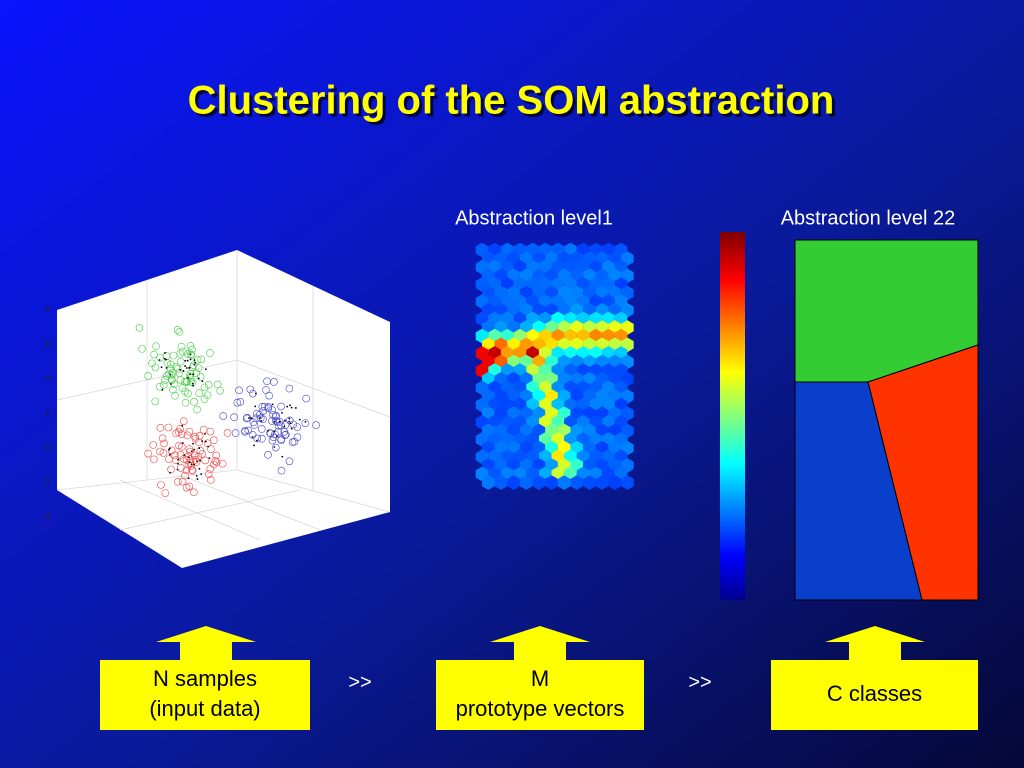  I want to click on cube-grid, so click(223, 395).